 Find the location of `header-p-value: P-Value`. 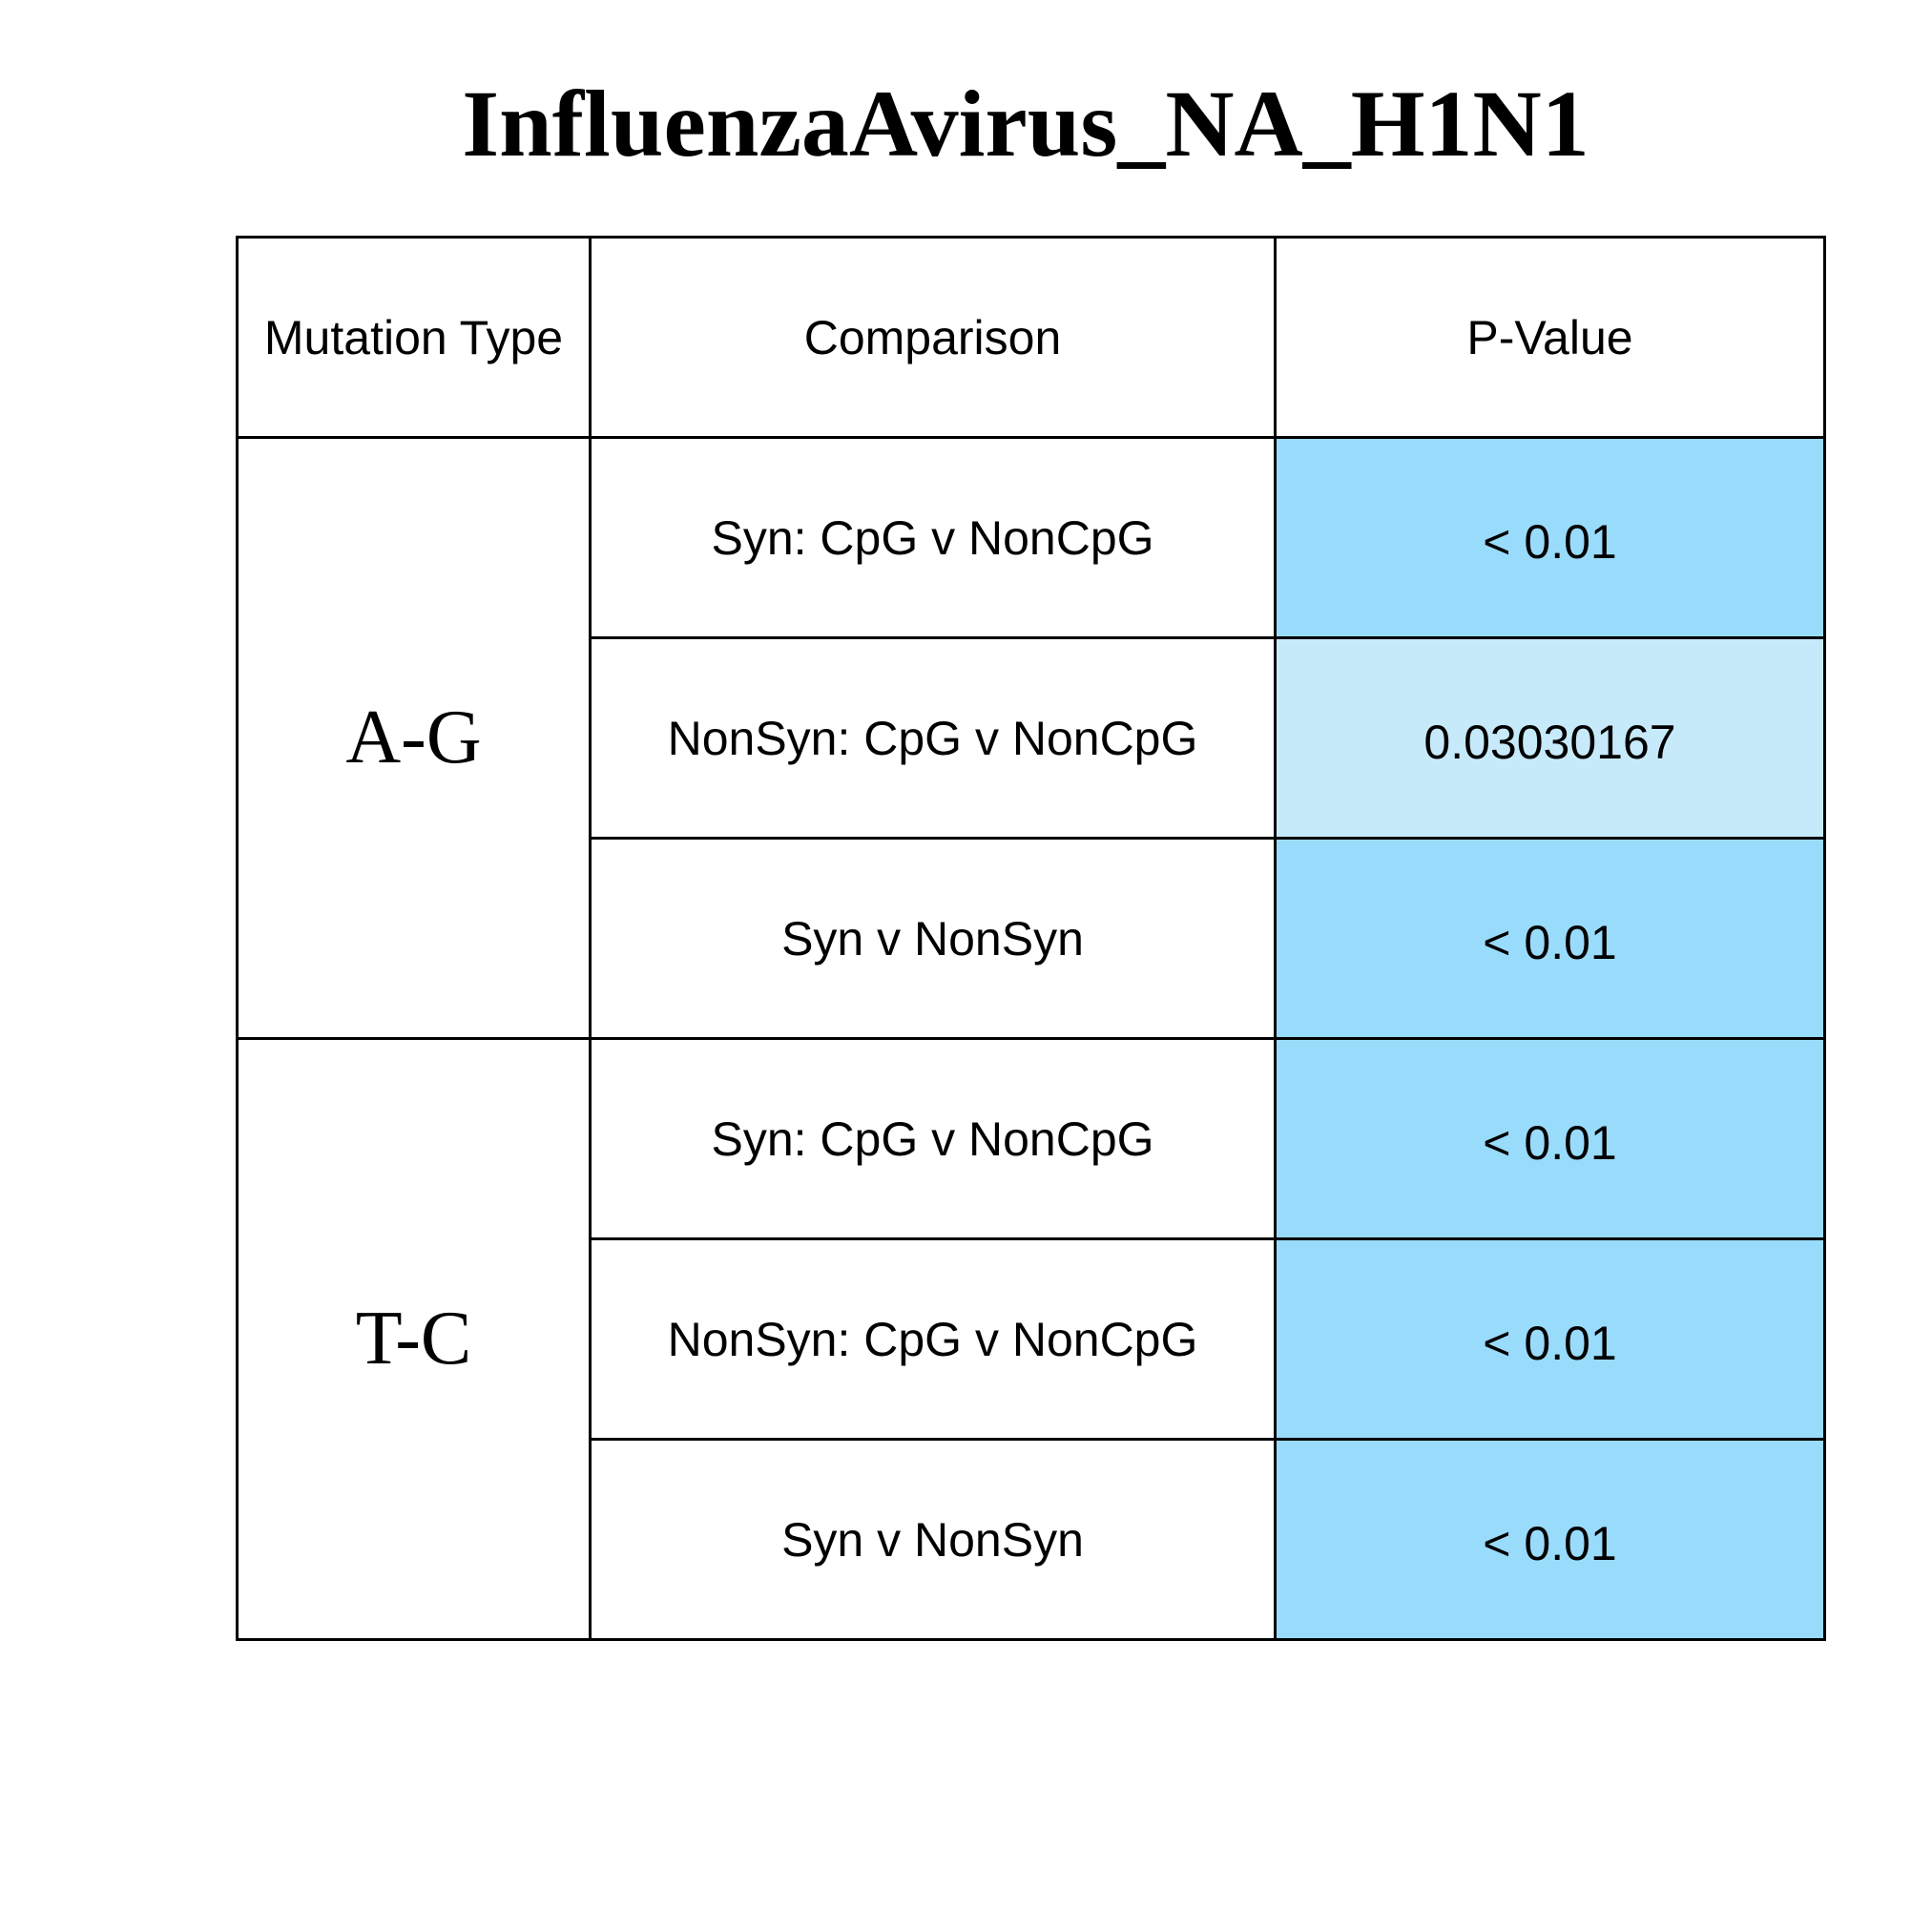

header-p-value: P-Value is located at coordinates (1550, 337).